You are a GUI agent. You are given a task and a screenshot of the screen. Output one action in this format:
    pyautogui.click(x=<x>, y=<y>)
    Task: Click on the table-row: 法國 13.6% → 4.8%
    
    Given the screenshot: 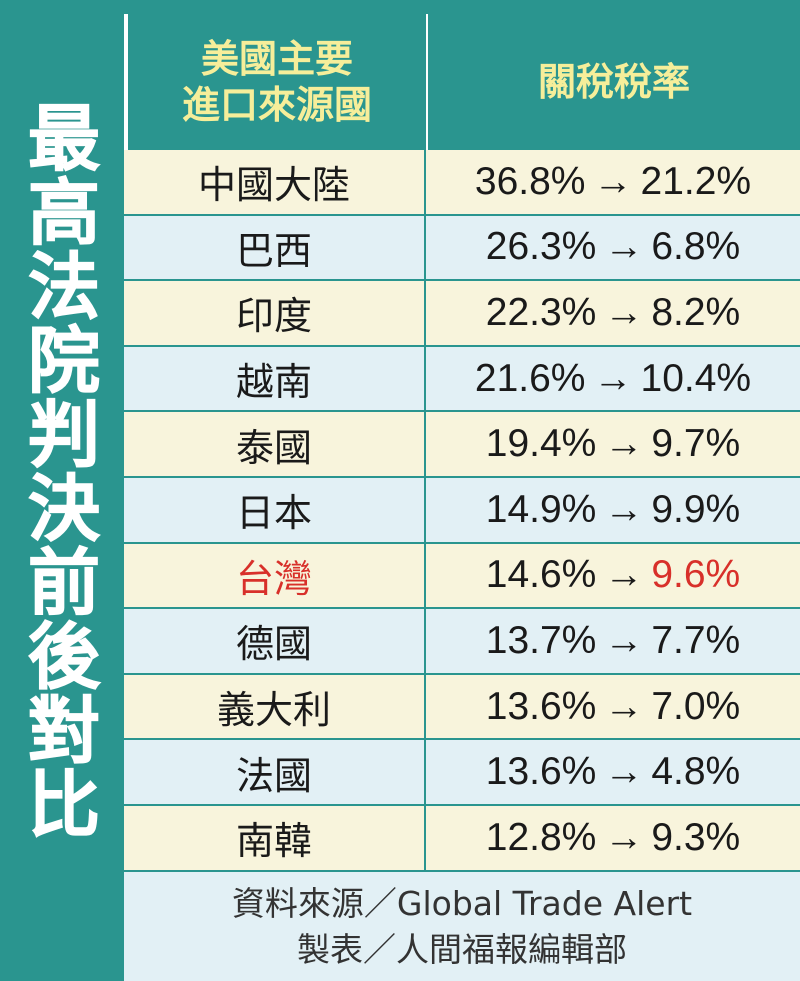 What is the action you would take?
    pyautogui.click(x=462, y=773)
    